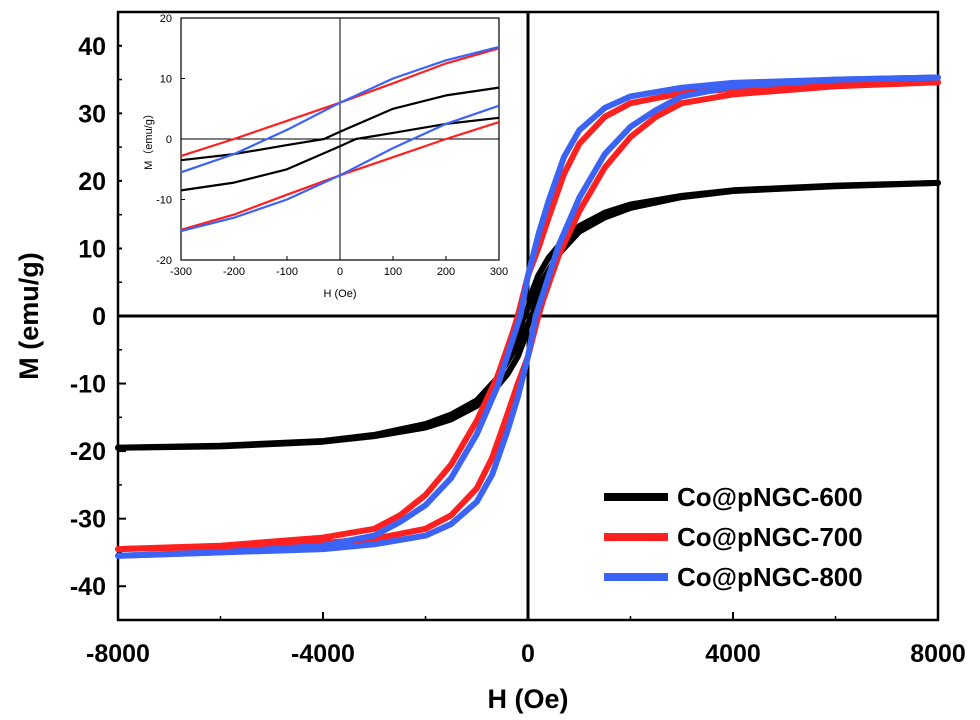 The width and height of the screenshot is (980, 720). Describe the element at coordinates (29, 316) in the screenshot. I see `y-axis-title: M (emu/g)` at that location.